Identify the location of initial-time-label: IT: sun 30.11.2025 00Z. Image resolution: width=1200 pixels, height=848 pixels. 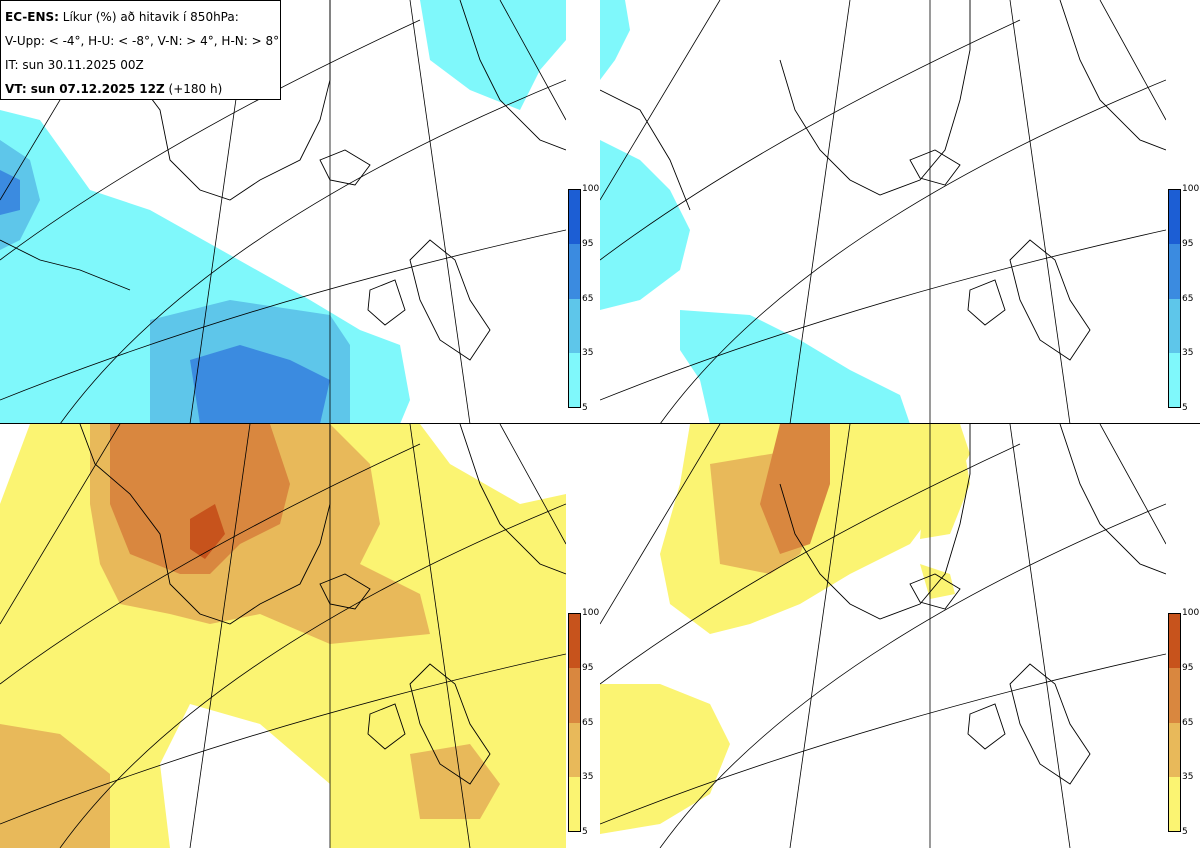
(74, 65).